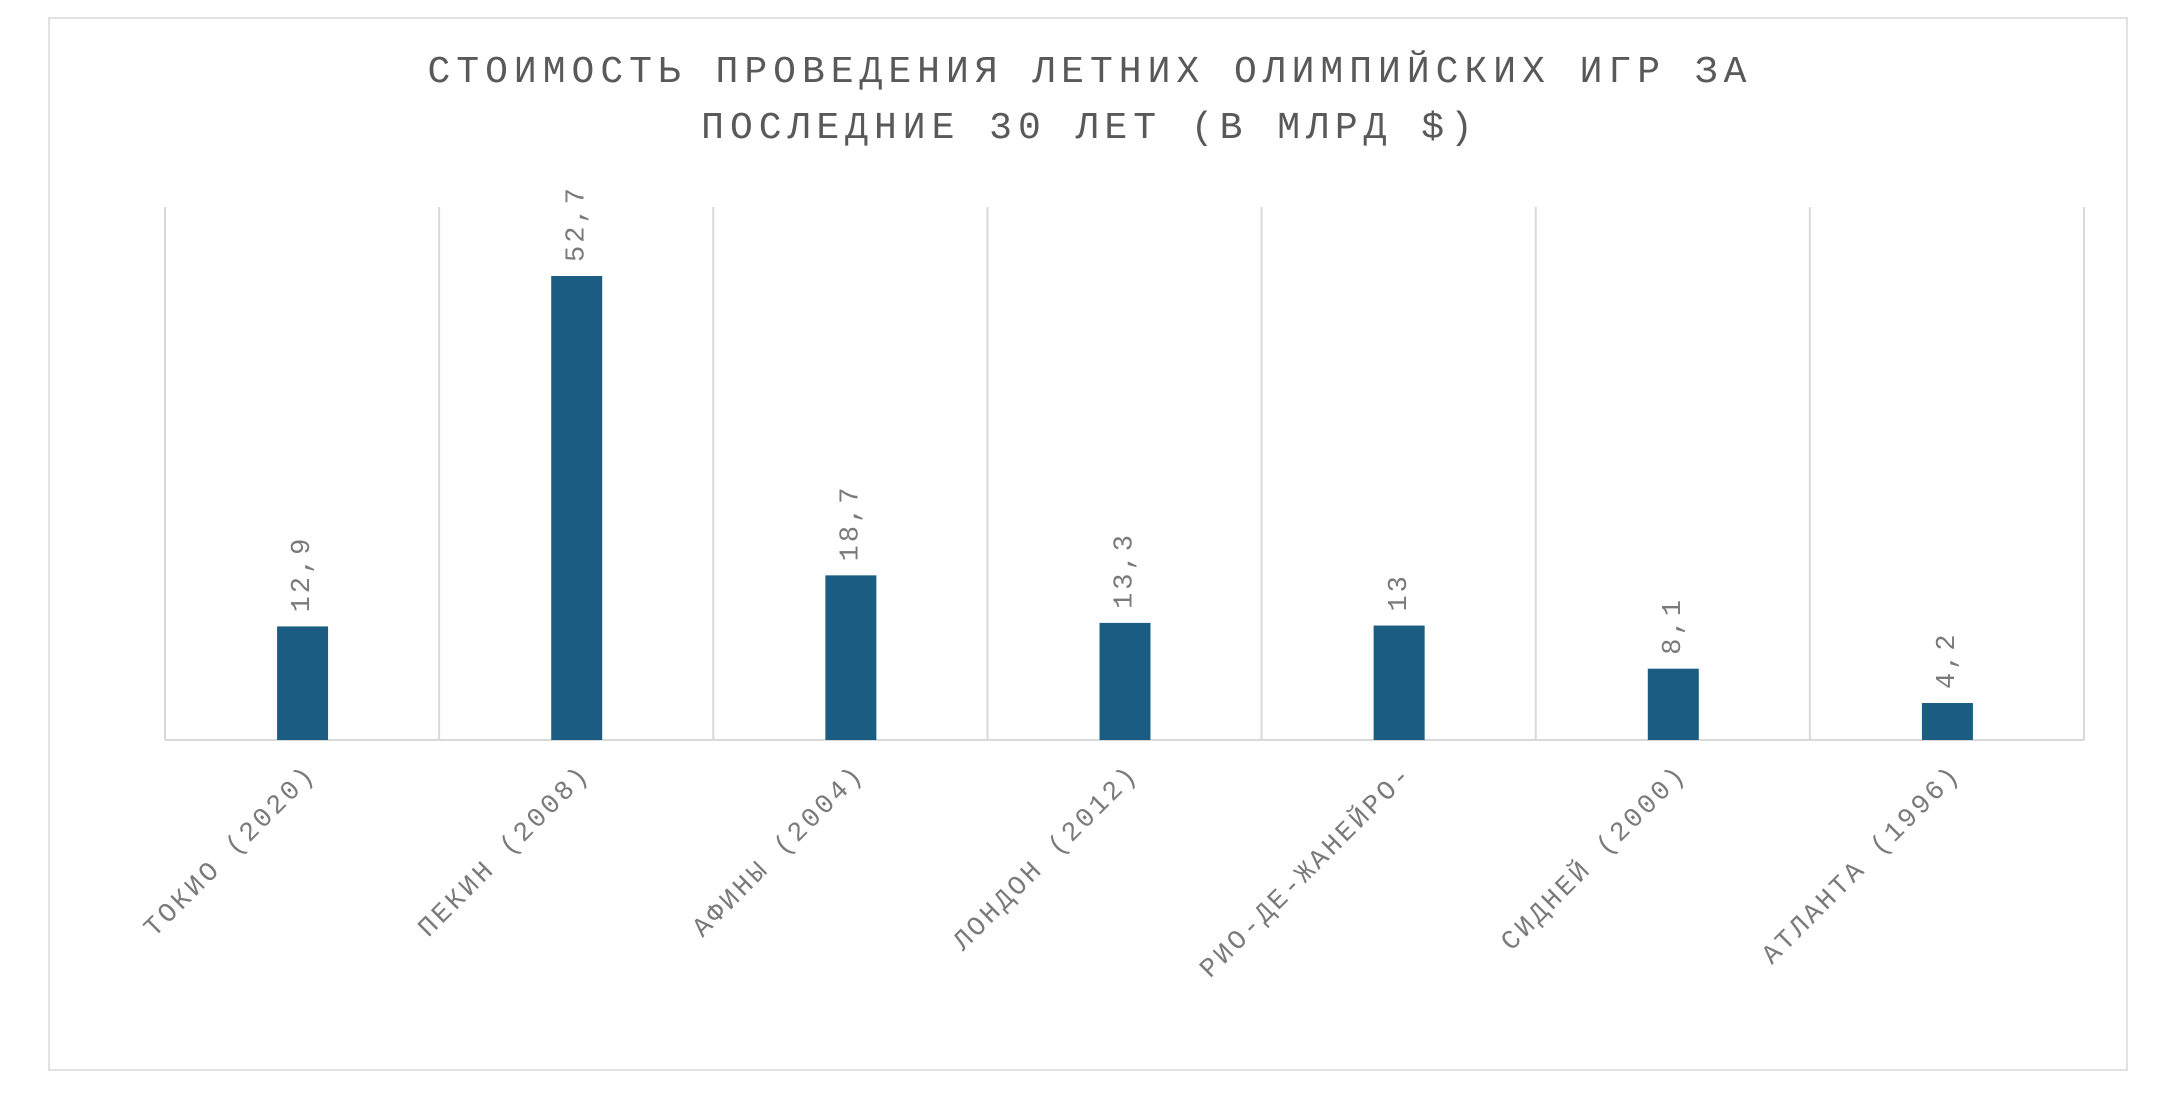 The image size is (2160, 1103). What do you see at coordinates (1307, 872) in the screenshot?
I see `x-tick-label: РИО-ДЕ-ЖАНЕЙРО-` at bounding box center [1307, 872].